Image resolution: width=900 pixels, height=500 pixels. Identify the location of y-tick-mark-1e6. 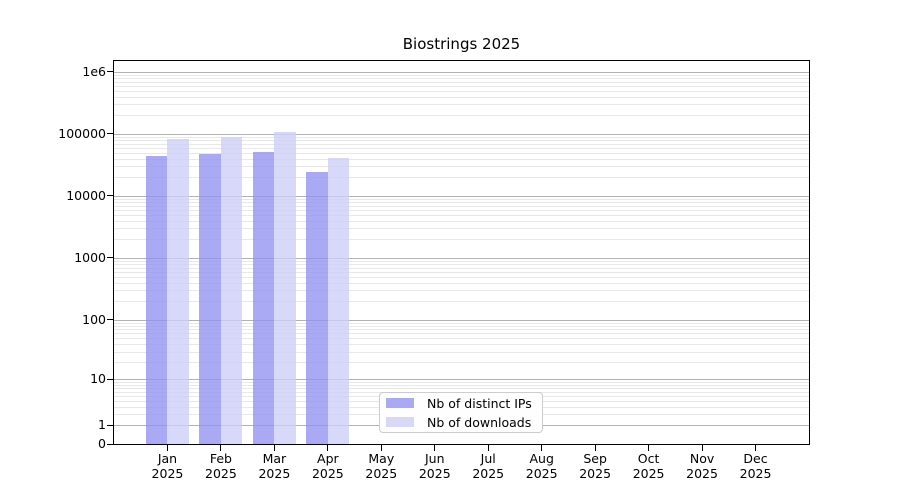
(110, 72).